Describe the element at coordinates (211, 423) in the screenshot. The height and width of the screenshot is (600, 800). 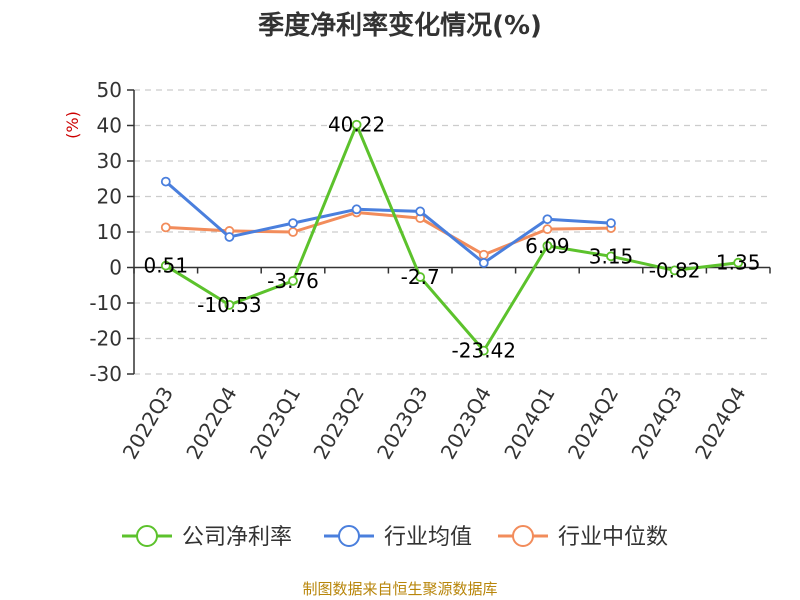
I see `x-tick-label: 2022Q4` at that location.